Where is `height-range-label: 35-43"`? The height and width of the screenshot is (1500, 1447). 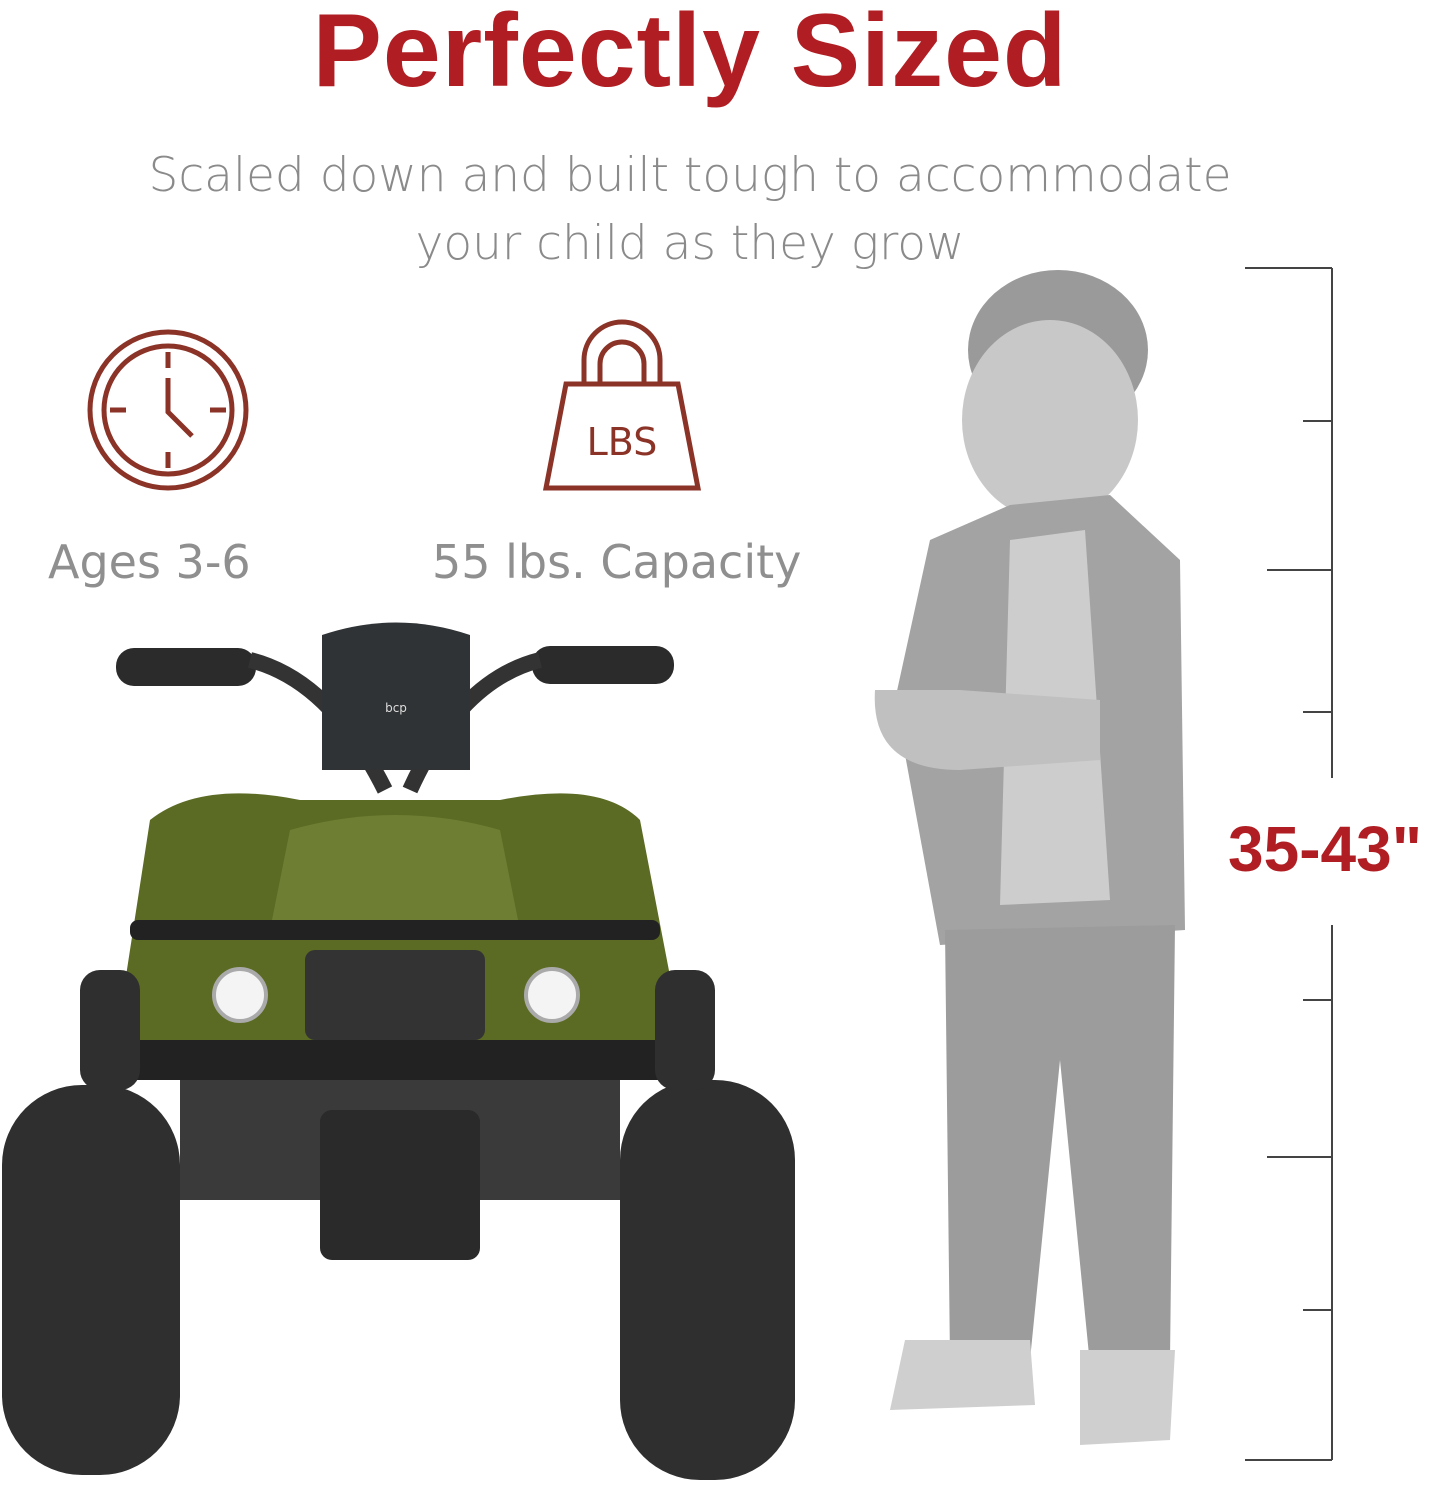
height-range-label: 35-43" is located at coordinates (1325, 849).